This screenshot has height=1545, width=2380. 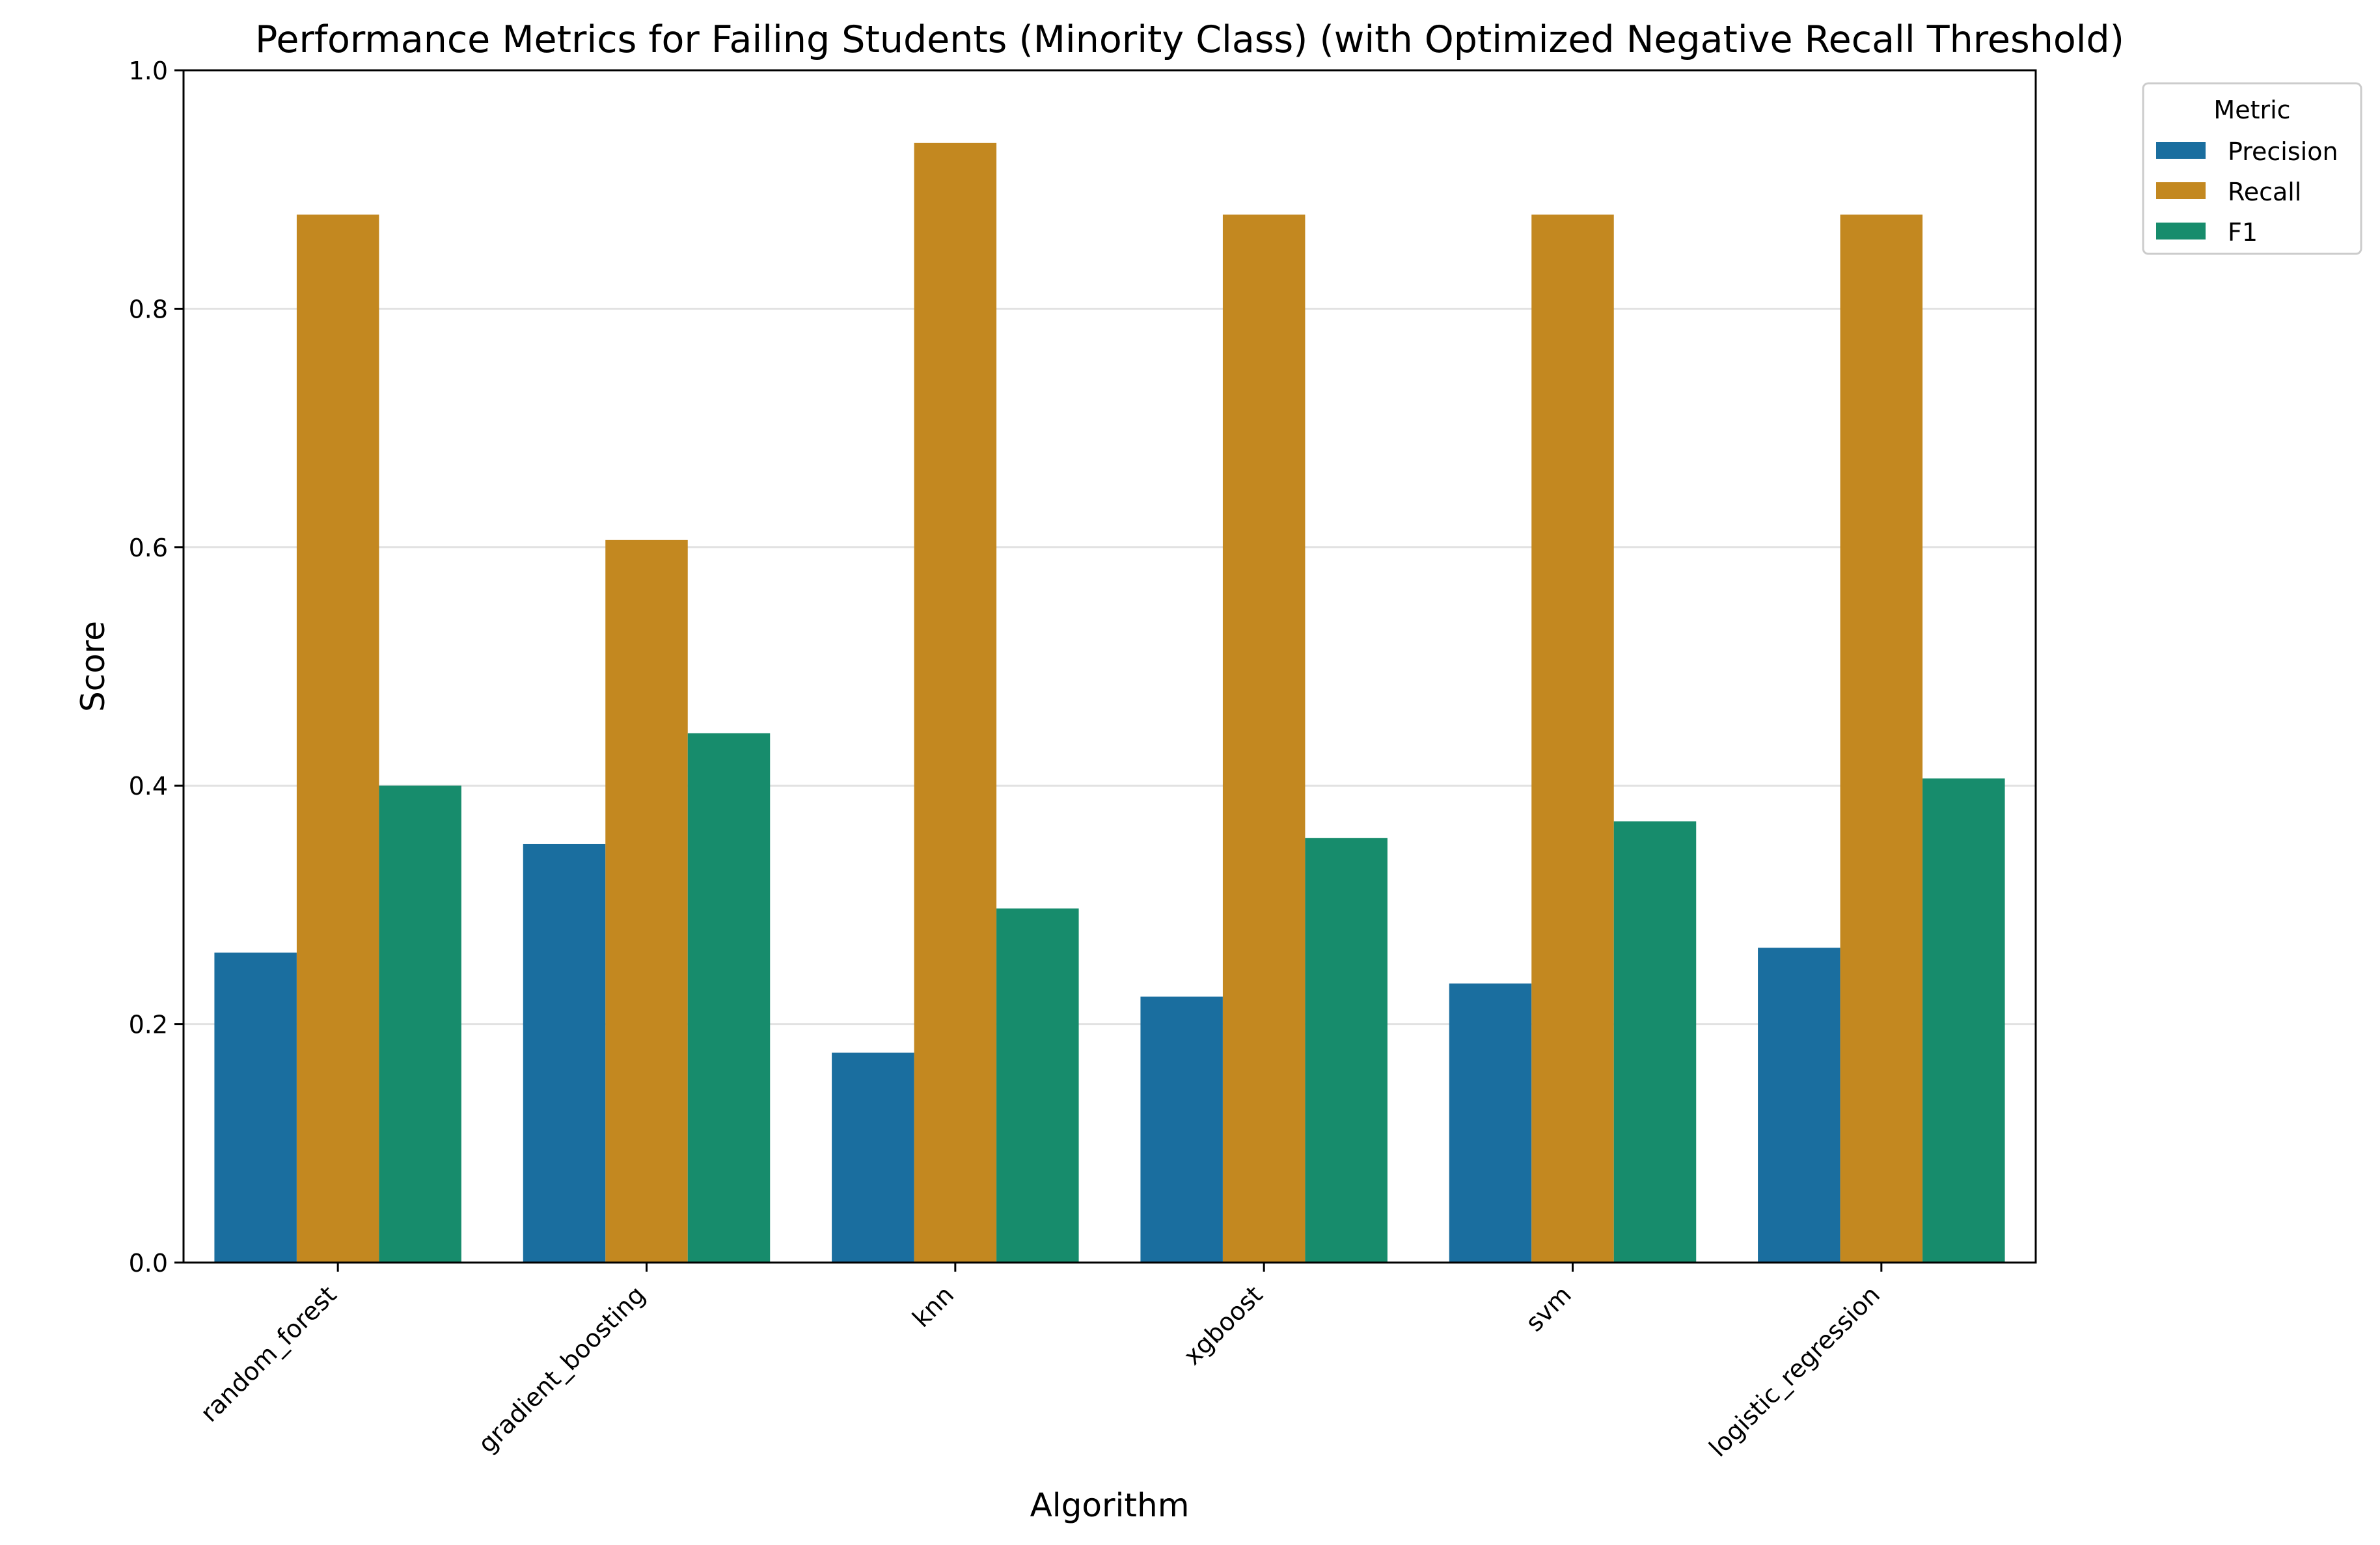 I want to click on x-tick-label: random_forest, so click(x=268, y=1354).